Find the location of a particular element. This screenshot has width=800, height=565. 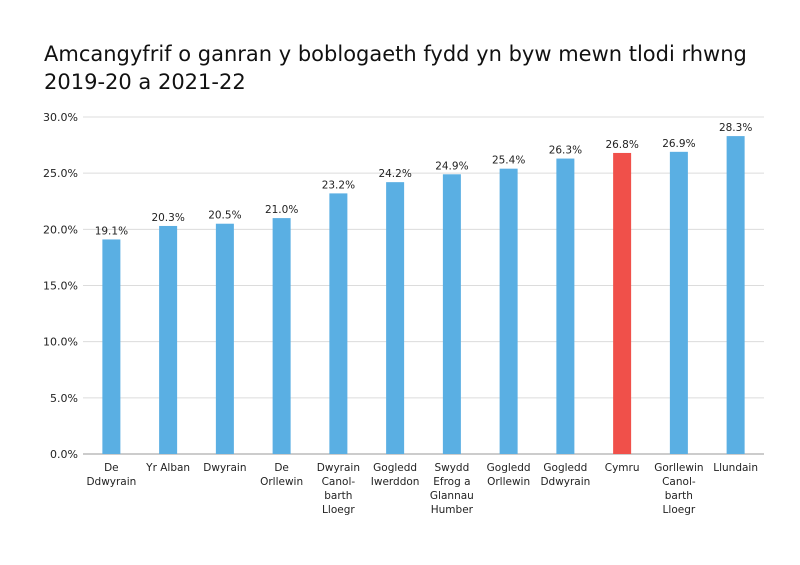

data-label: 28.3% is located at coordinates (735, 128).